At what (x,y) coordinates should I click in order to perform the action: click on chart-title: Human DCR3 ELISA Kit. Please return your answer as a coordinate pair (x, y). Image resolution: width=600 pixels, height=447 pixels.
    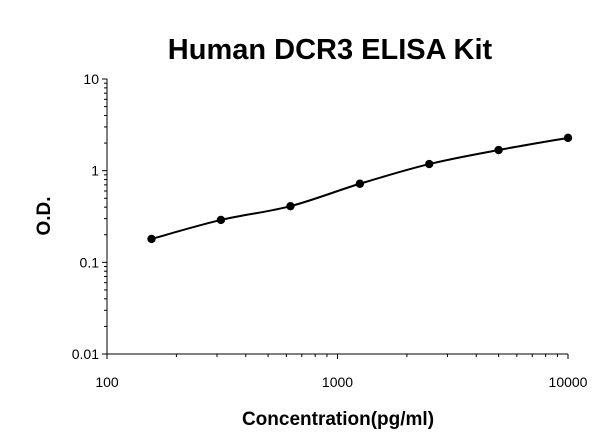
    Looking at the image, I should click on (330, 50).